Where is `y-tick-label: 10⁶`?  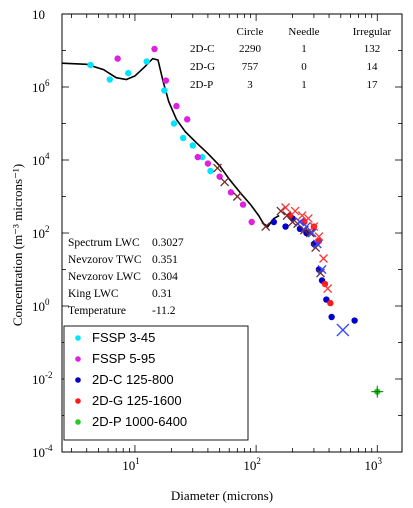 y-tick-label: 10⁶ is located at coordinates (41, 86).